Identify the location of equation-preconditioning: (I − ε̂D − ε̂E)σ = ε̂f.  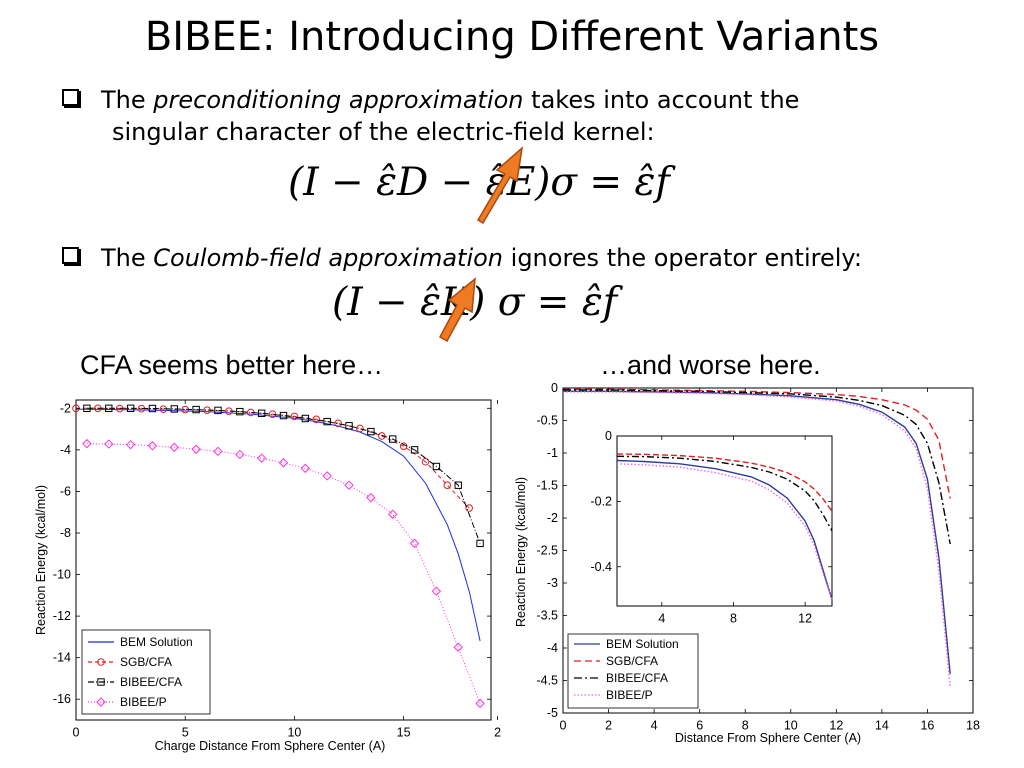
(479, 182).